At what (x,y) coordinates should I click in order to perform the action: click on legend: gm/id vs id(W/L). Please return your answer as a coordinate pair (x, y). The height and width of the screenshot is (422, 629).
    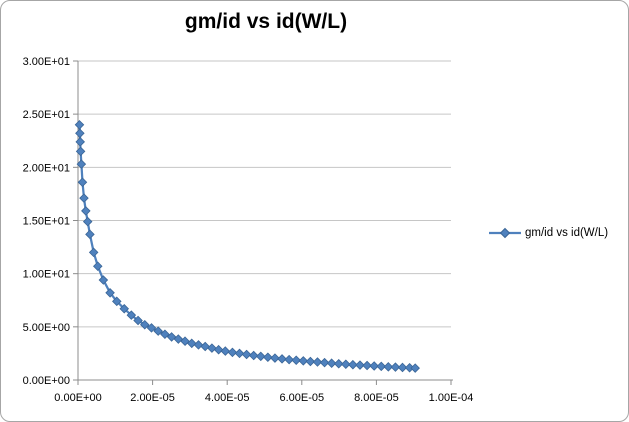
    Looking at the image, I should click on (548, 233).